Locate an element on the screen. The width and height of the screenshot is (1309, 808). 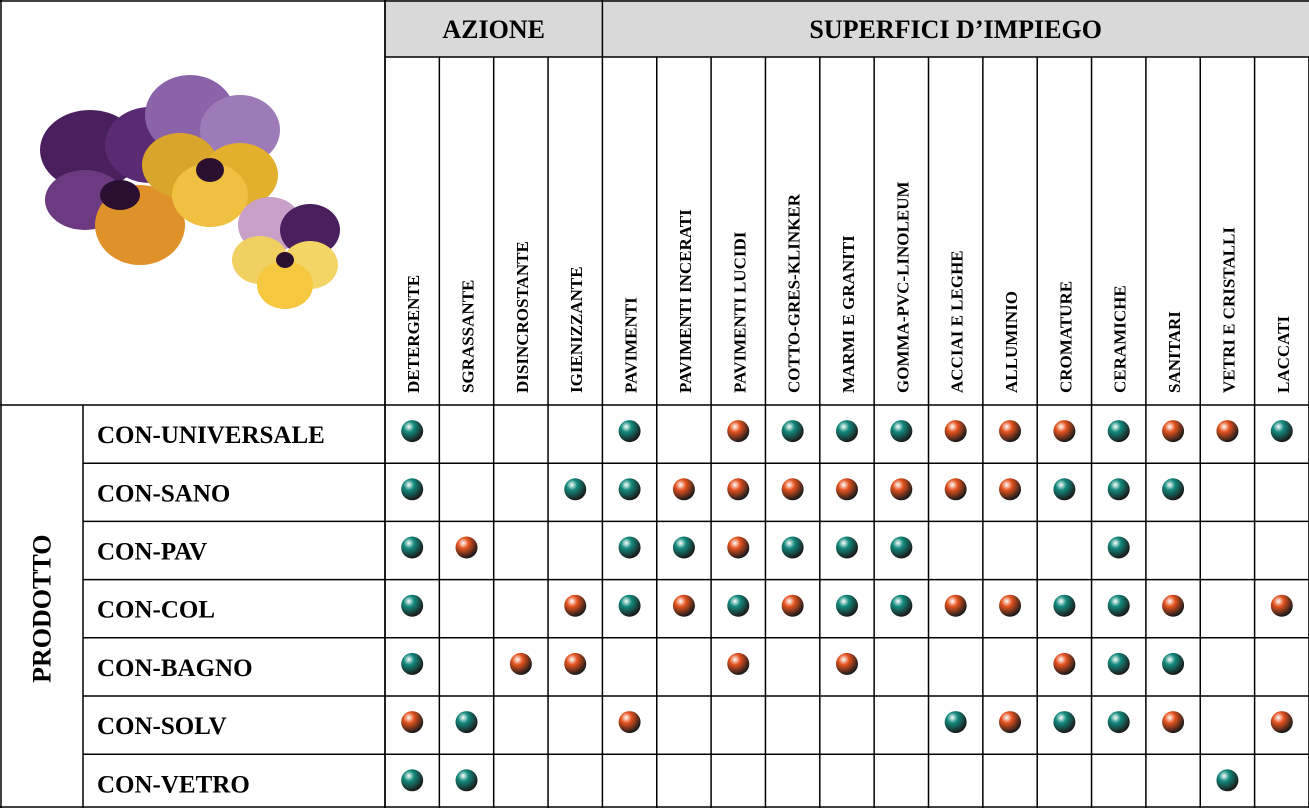
column-header: LACCATI is located at coordinates (1283, 354).